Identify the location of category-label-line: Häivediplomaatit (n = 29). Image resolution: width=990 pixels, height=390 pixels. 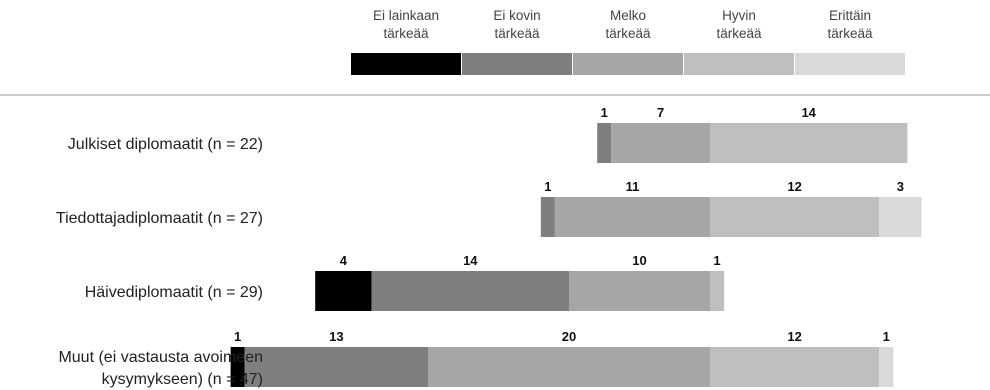
(174, 292).